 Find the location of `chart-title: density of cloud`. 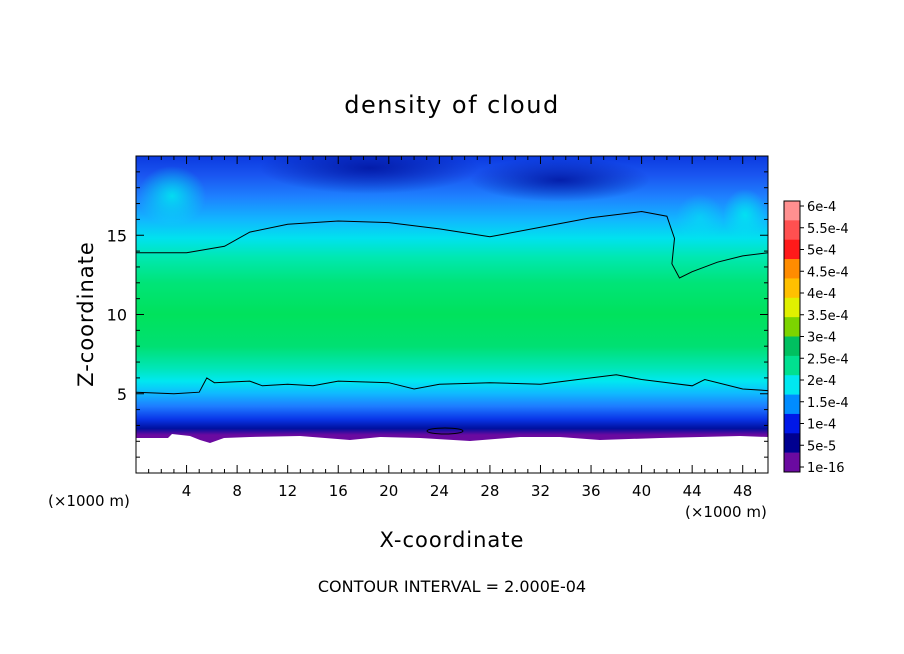

chart-title: density of cloud is located at coordinates (451, 105).